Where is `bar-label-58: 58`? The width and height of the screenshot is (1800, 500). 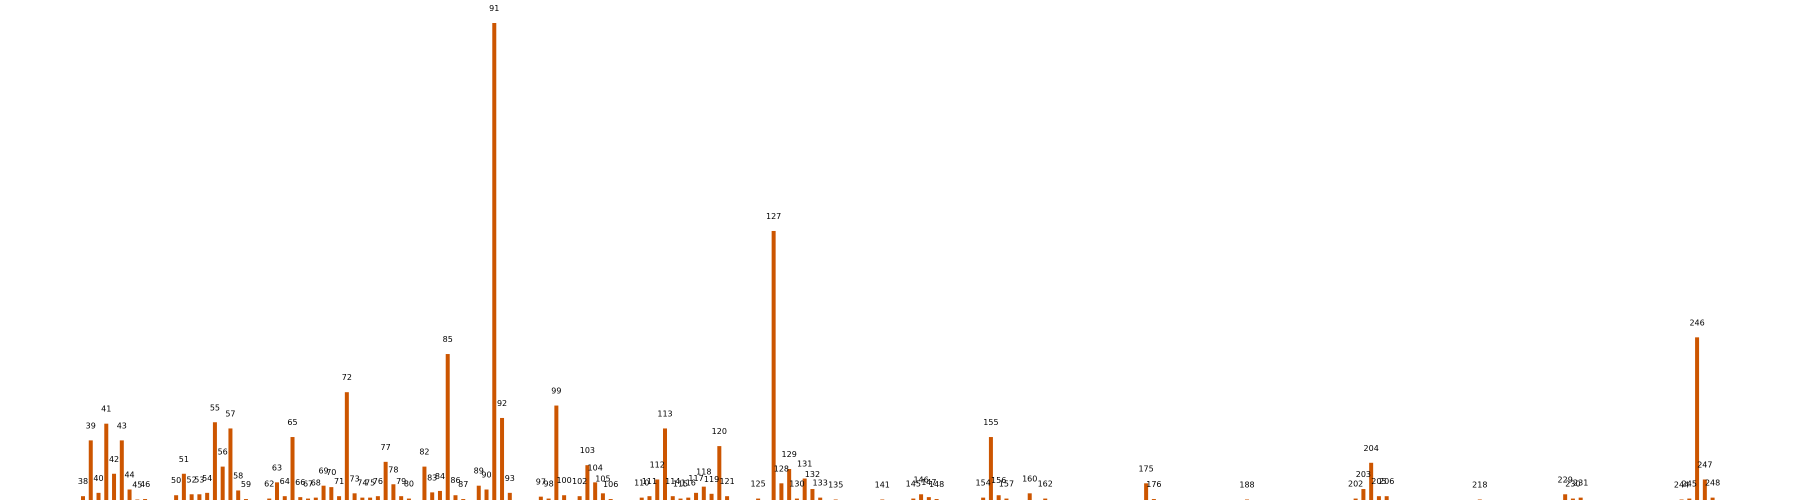
bar-label-58: 58 is located at coordinates (238, 475).